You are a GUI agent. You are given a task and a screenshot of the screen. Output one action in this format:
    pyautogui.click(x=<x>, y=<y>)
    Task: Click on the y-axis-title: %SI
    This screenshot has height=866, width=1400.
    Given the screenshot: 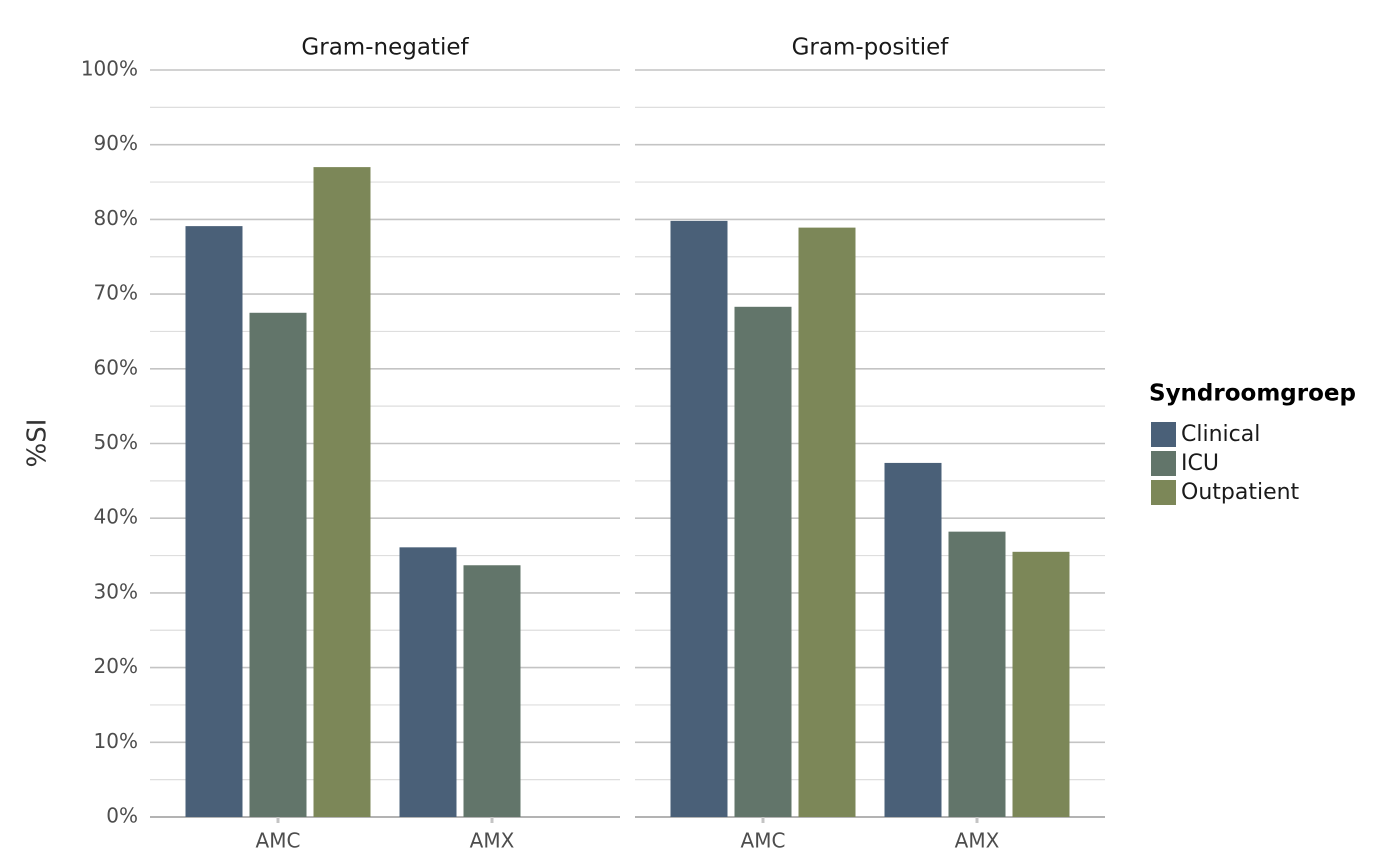 What is the action you would take?
    pyautogui.click(x=38, y=443)
    